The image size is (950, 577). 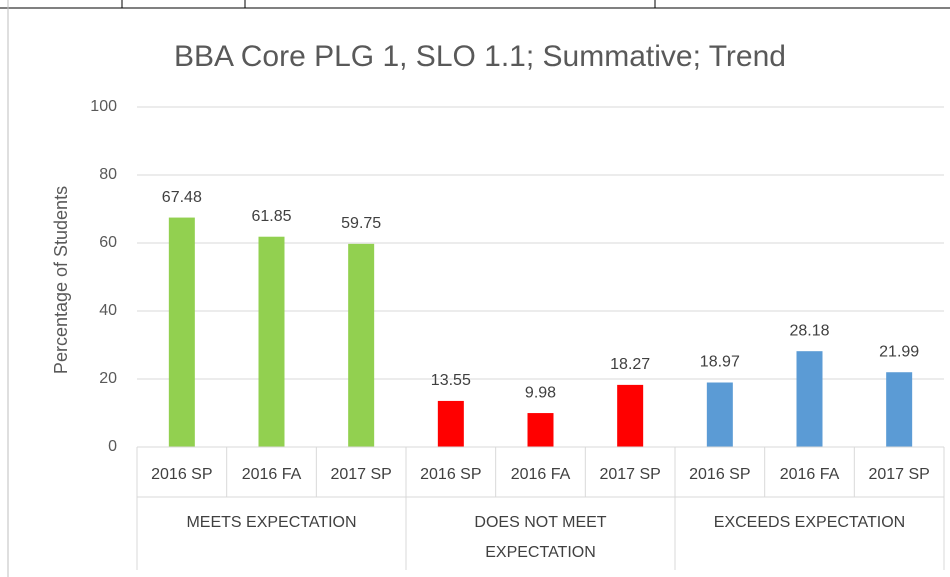 I want to click on y-axis-label: Percentage of Students, so click(x=61, y=280).